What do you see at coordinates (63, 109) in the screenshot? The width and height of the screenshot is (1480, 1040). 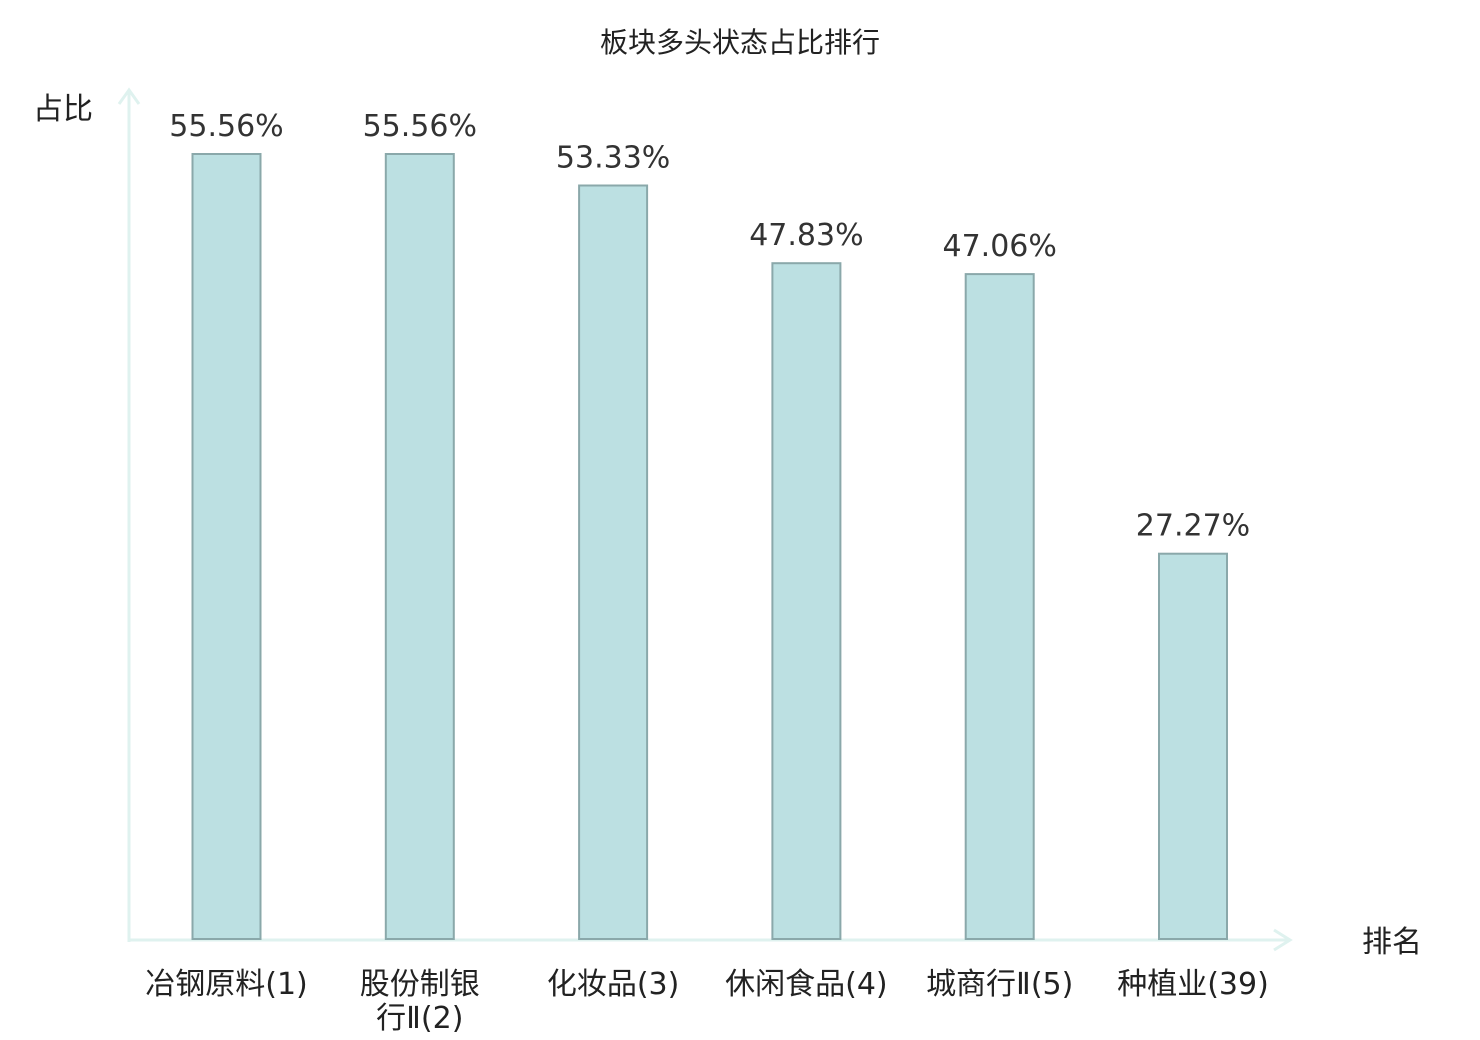 I see `y-axis-label: 占比` at bounding box center [63, 109].